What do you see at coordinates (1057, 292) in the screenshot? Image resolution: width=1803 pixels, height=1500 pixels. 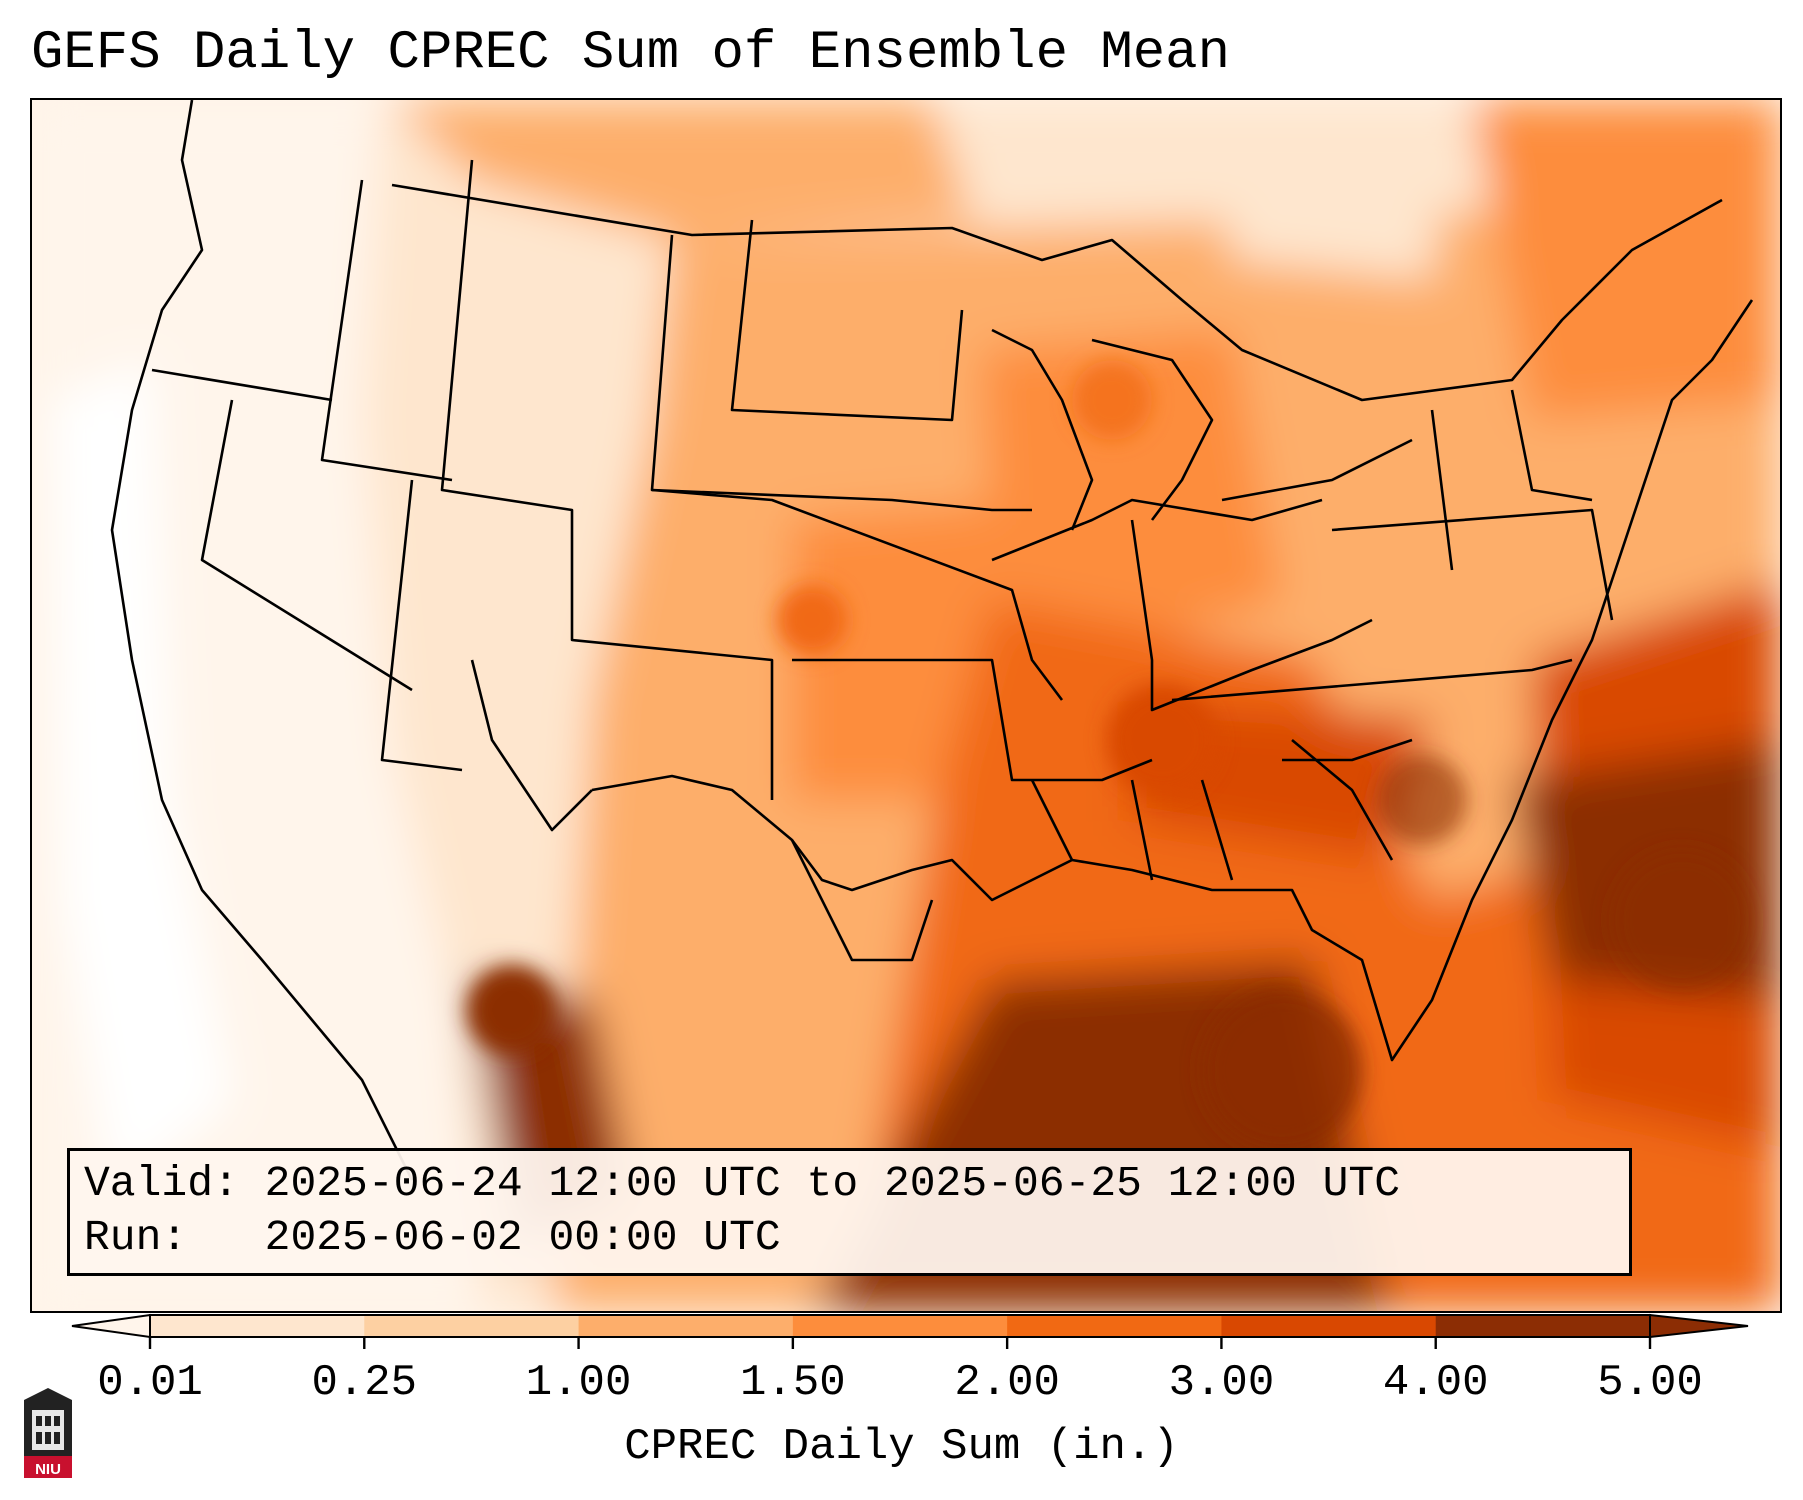 I see `canada-border` at bounding box center [1057, 292].